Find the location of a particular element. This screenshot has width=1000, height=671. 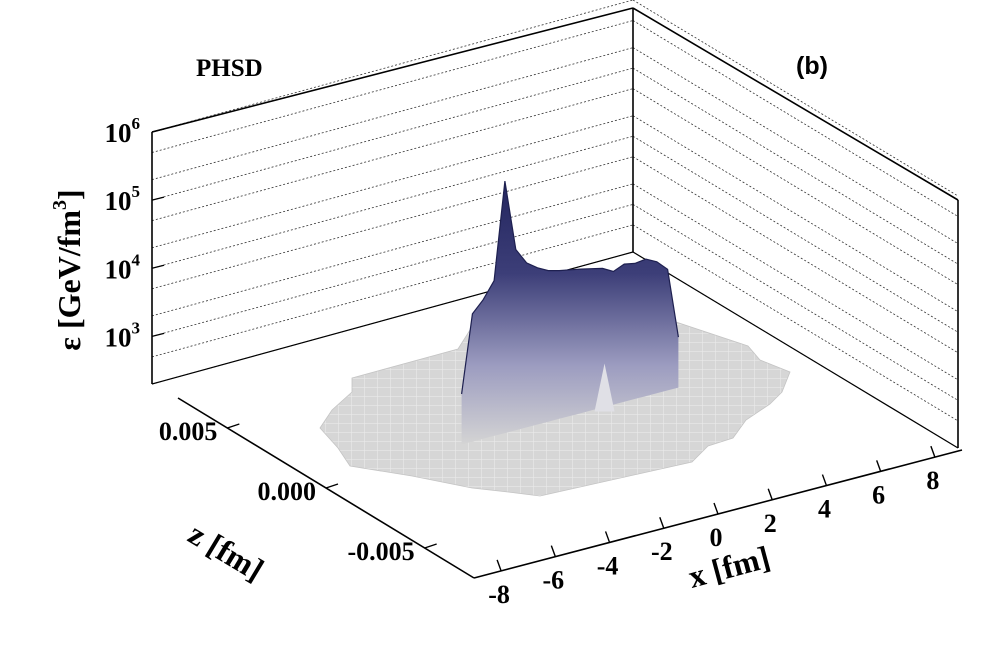

x-tick-label-1: -6 is located at coordinates (553, 580).